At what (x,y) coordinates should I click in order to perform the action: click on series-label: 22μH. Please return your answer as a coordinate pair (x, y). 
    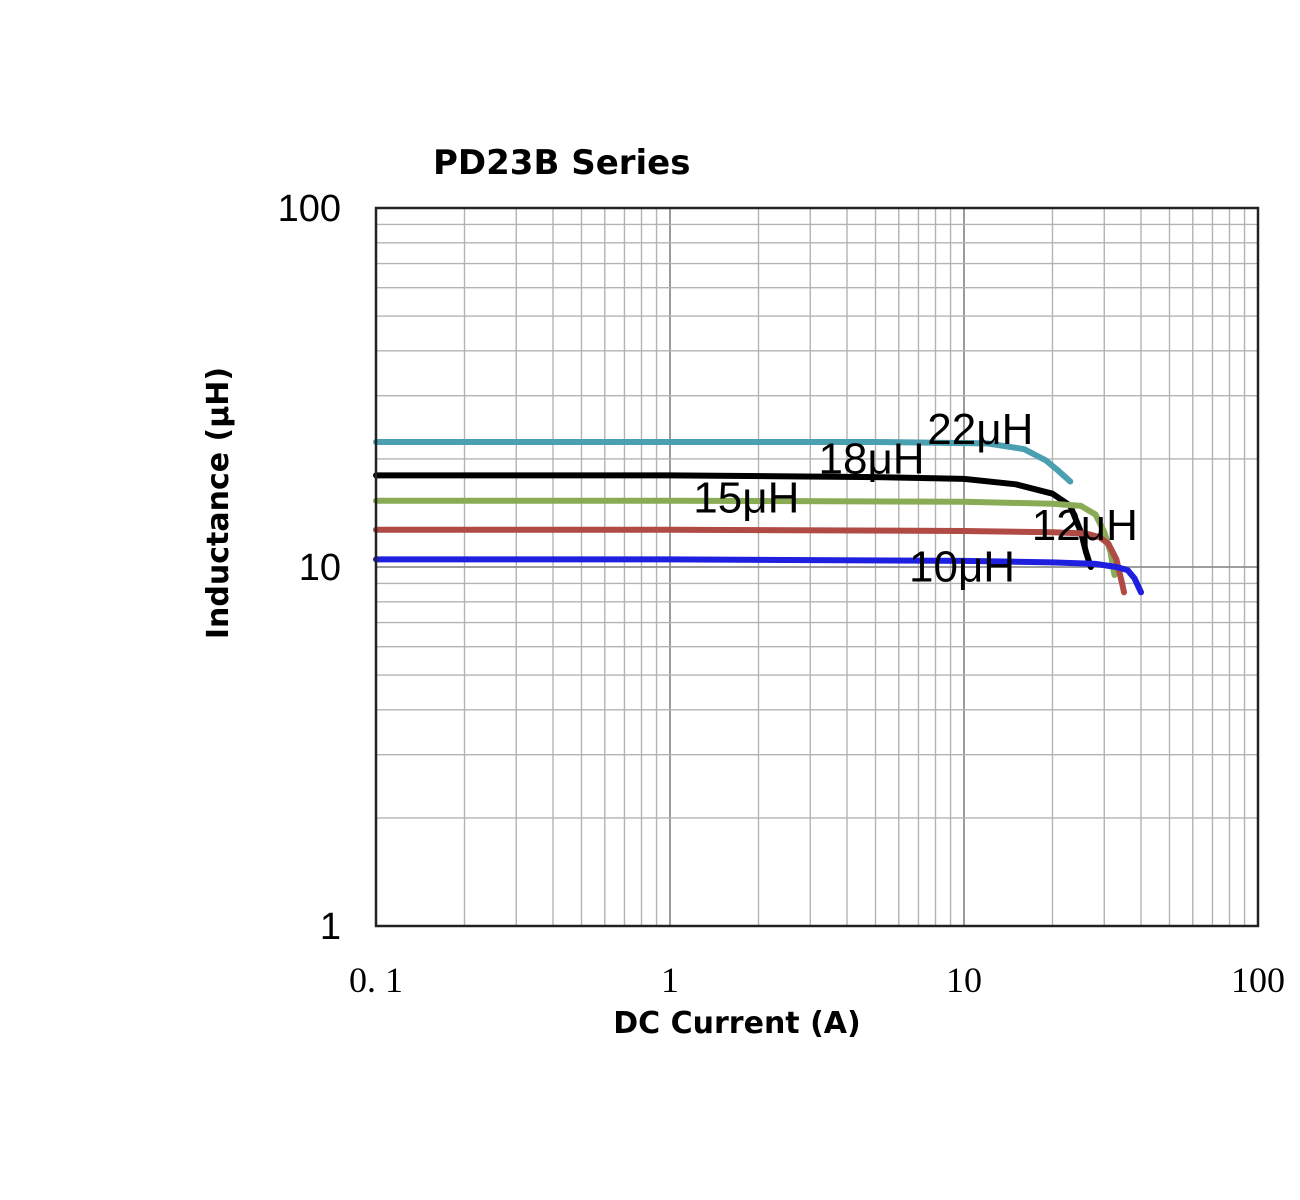
    Looking at the image, I should click on (980, 429).